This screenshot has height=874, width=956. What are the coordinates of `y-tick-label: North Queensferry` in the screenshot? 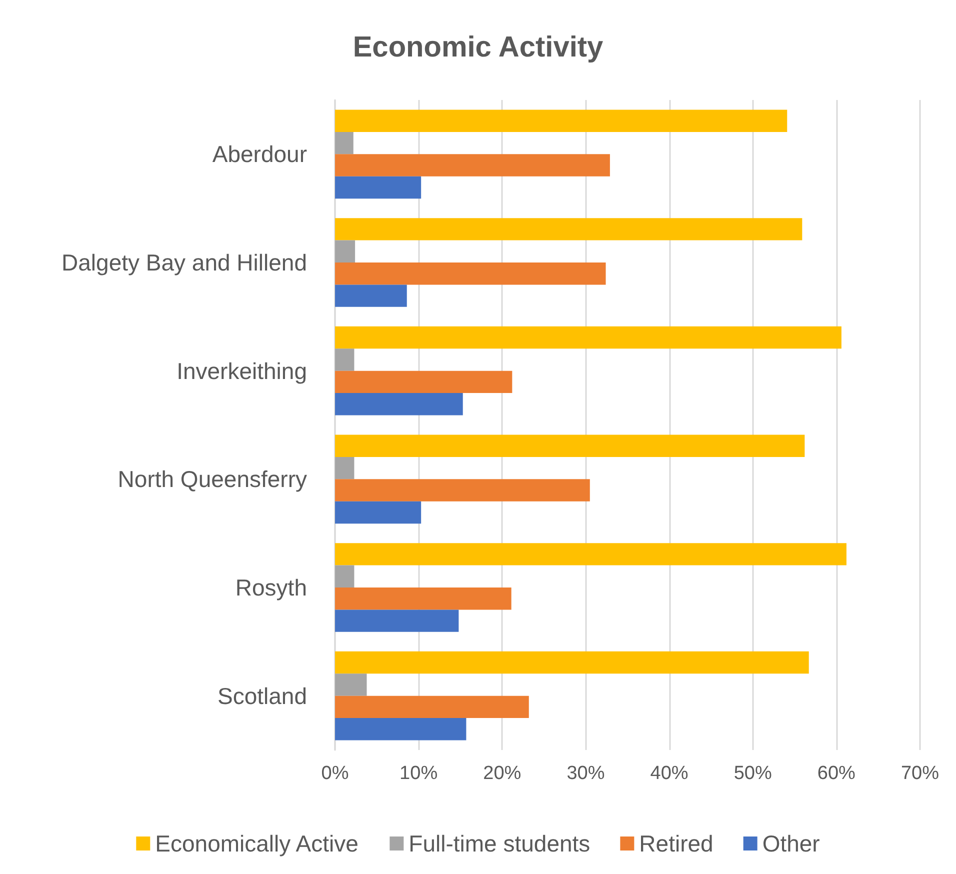 It's located at (213, 479).